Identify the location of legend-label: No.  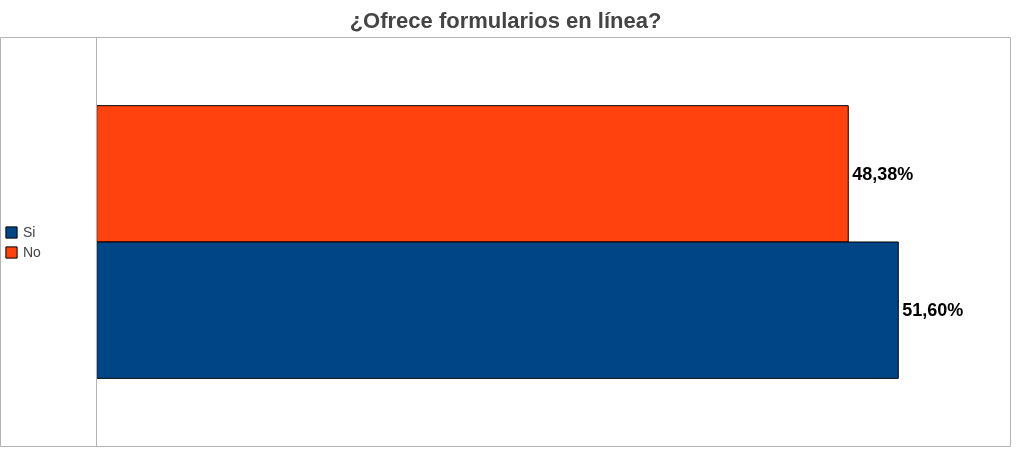
(32, 251).